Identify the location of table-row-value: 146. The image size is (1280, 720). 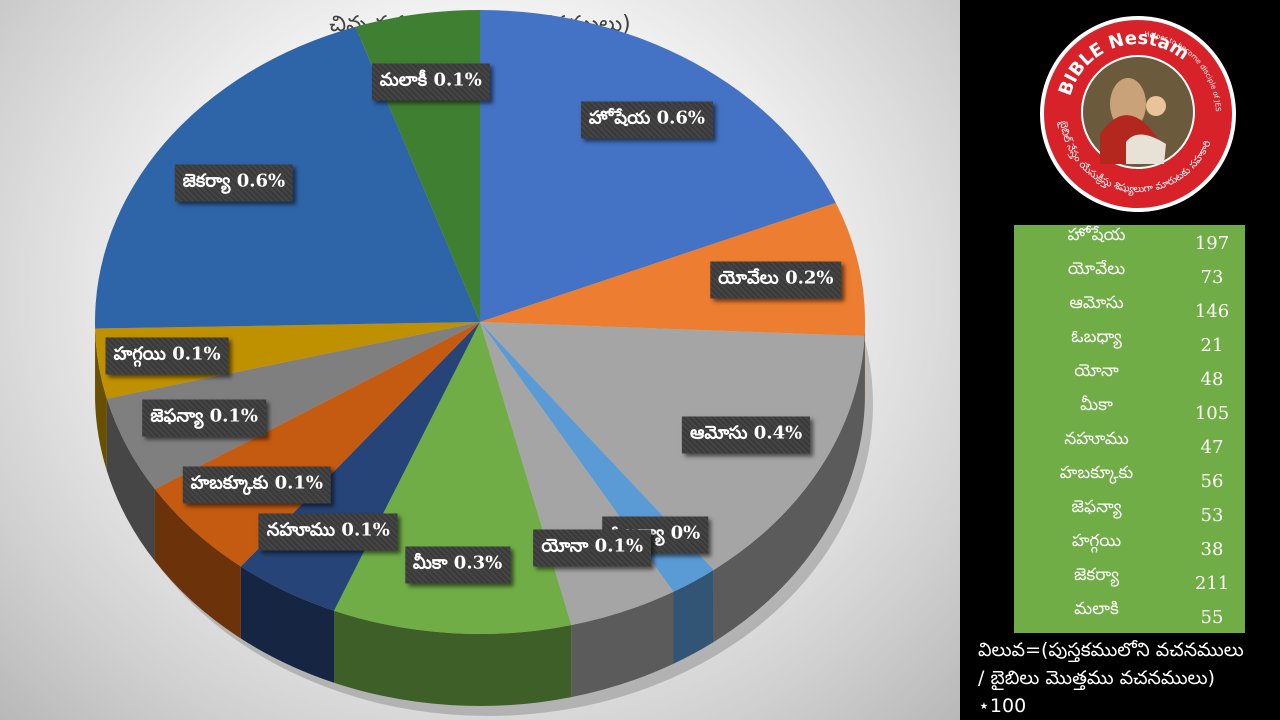
(1212, 311).